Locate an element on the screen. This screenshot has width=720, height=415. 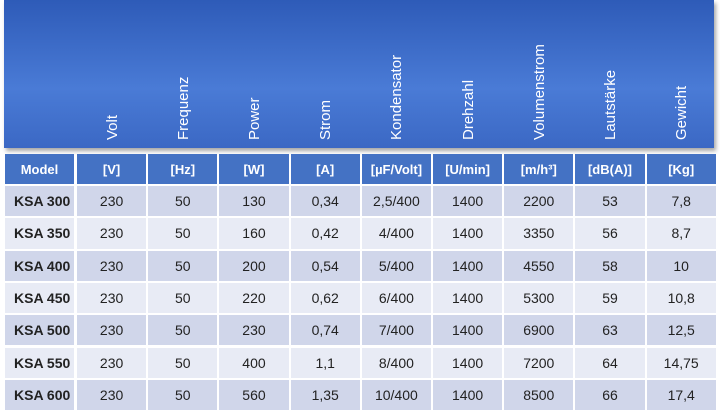
data-cell: 53 is located at coordinates (610, 201).